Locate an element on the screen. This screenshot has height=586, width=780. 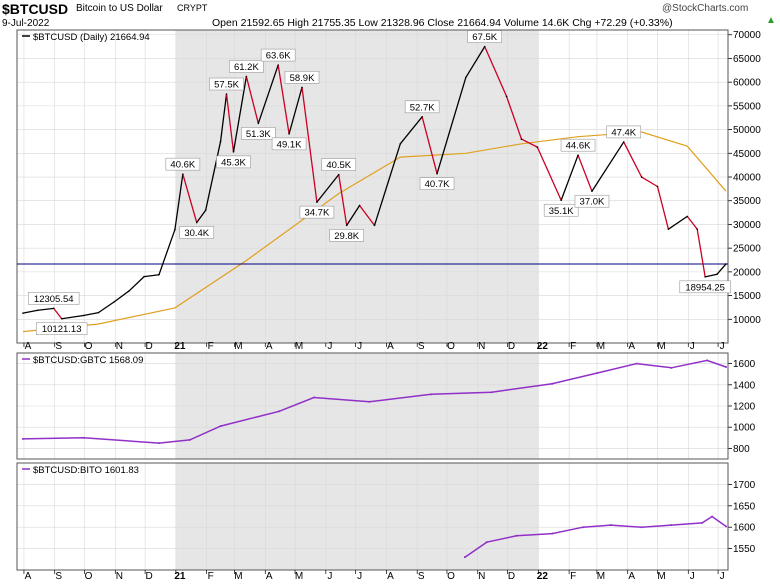
y-tick-label: 800 is located at coordinates (741, 449).